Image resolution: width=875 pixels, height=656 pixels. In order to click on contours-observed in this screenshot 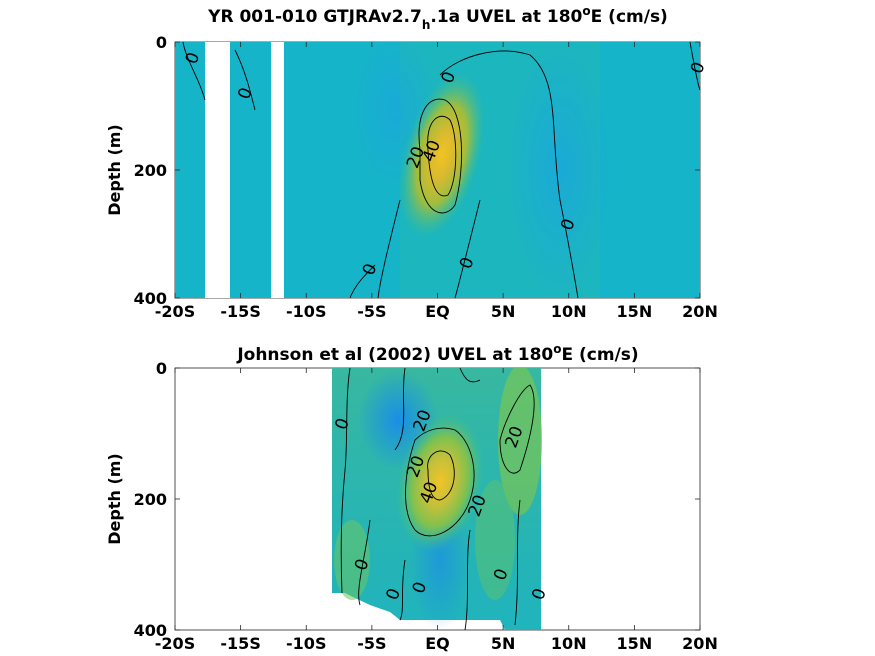, I will do `click(437, 499)`.